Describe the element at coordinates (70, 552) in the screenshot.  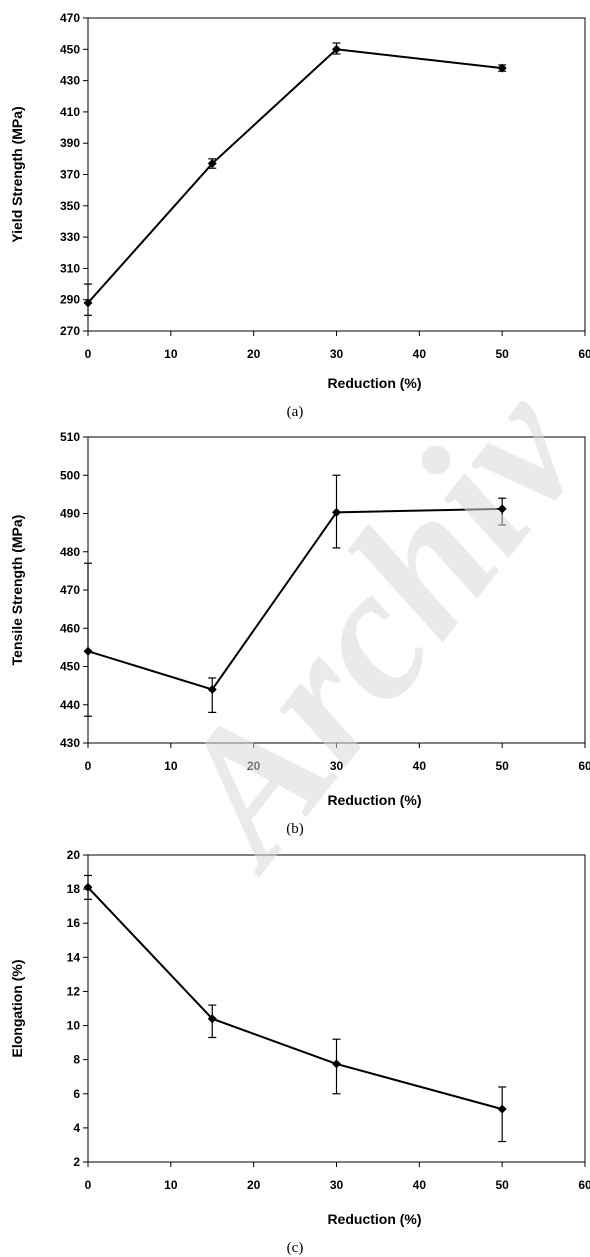
I see `y-tick-label: 480` at that location.